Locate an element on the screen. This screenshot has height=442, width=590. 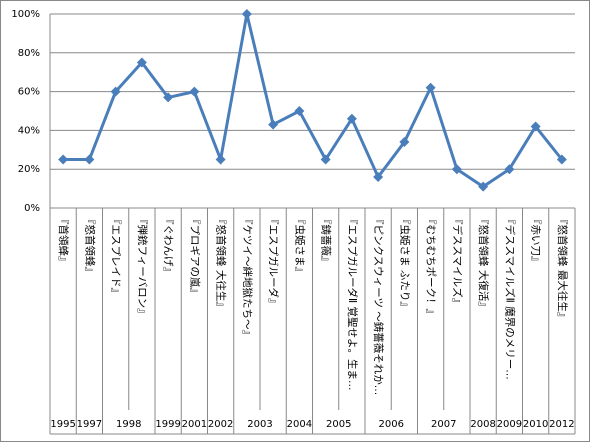
x-tick-label: 『首領蜂』 is located at coordinates (63, 240).